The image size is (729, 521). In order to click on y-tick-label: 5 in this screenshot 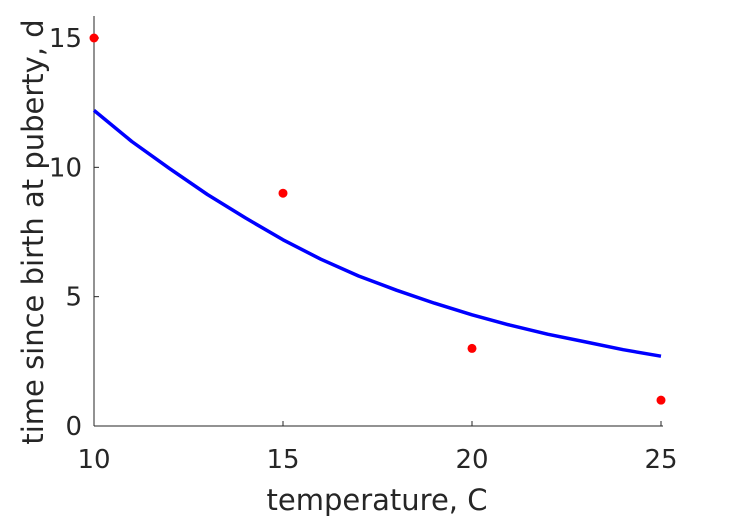, I will do `click(73, 298)`.